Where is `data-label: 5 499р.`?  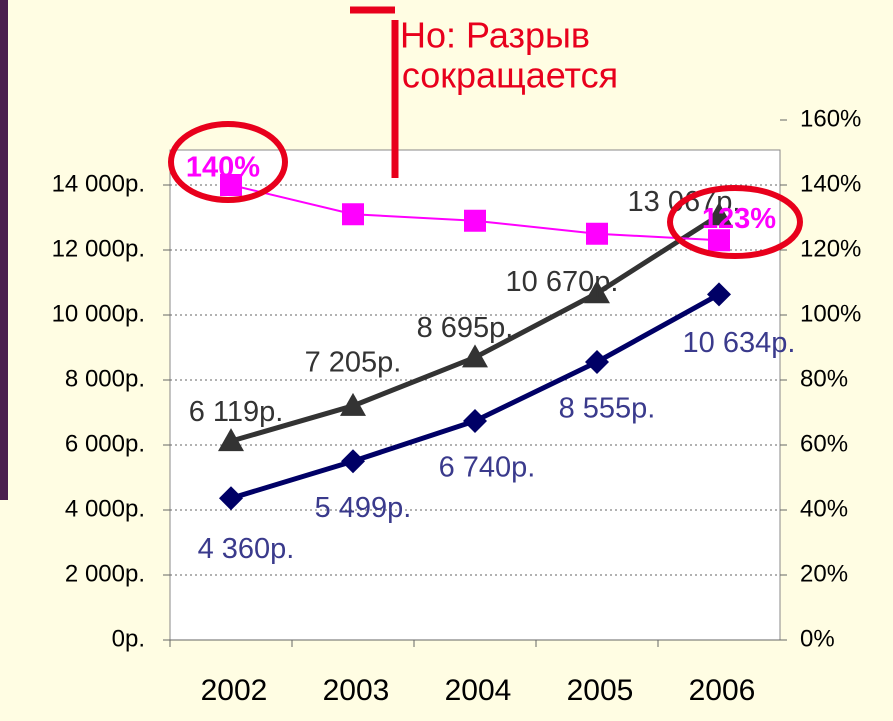 data-label: 5 499р. is located at coordinates (363, 508).